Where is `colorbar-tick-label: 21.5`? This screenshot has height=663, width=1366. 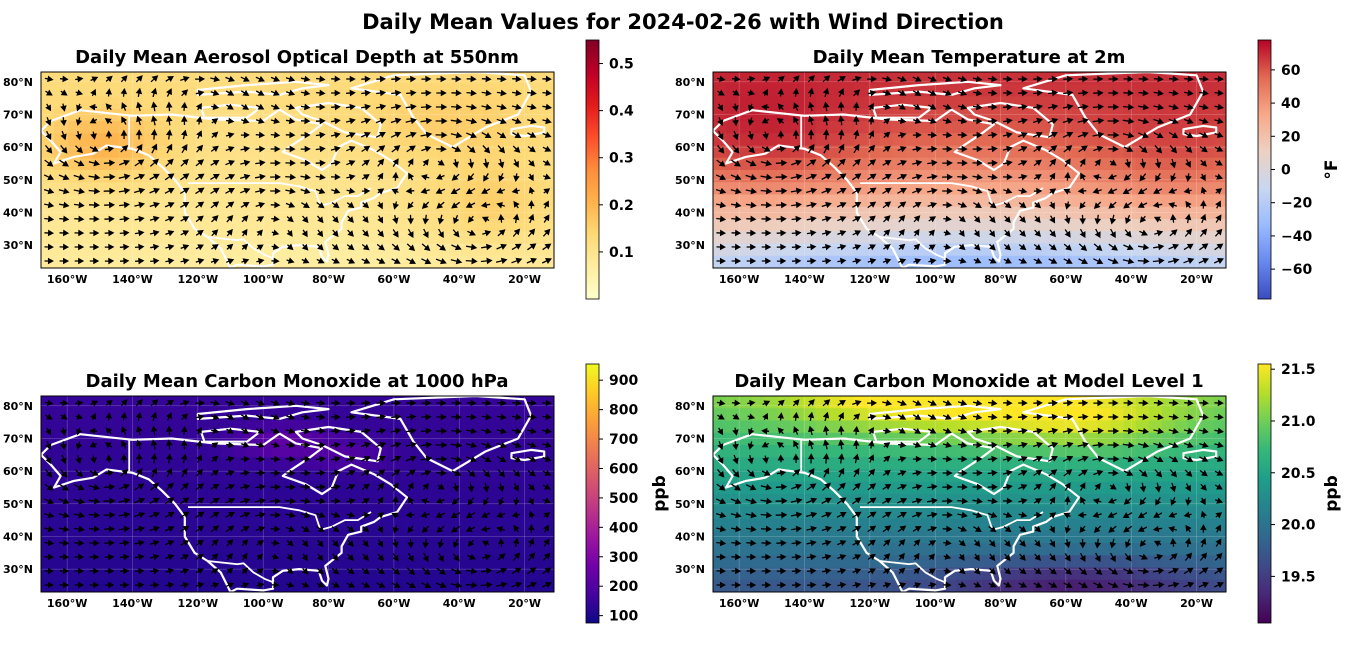
colorbar-tick-label: 21.5 is located at coordinates (1298, 370).